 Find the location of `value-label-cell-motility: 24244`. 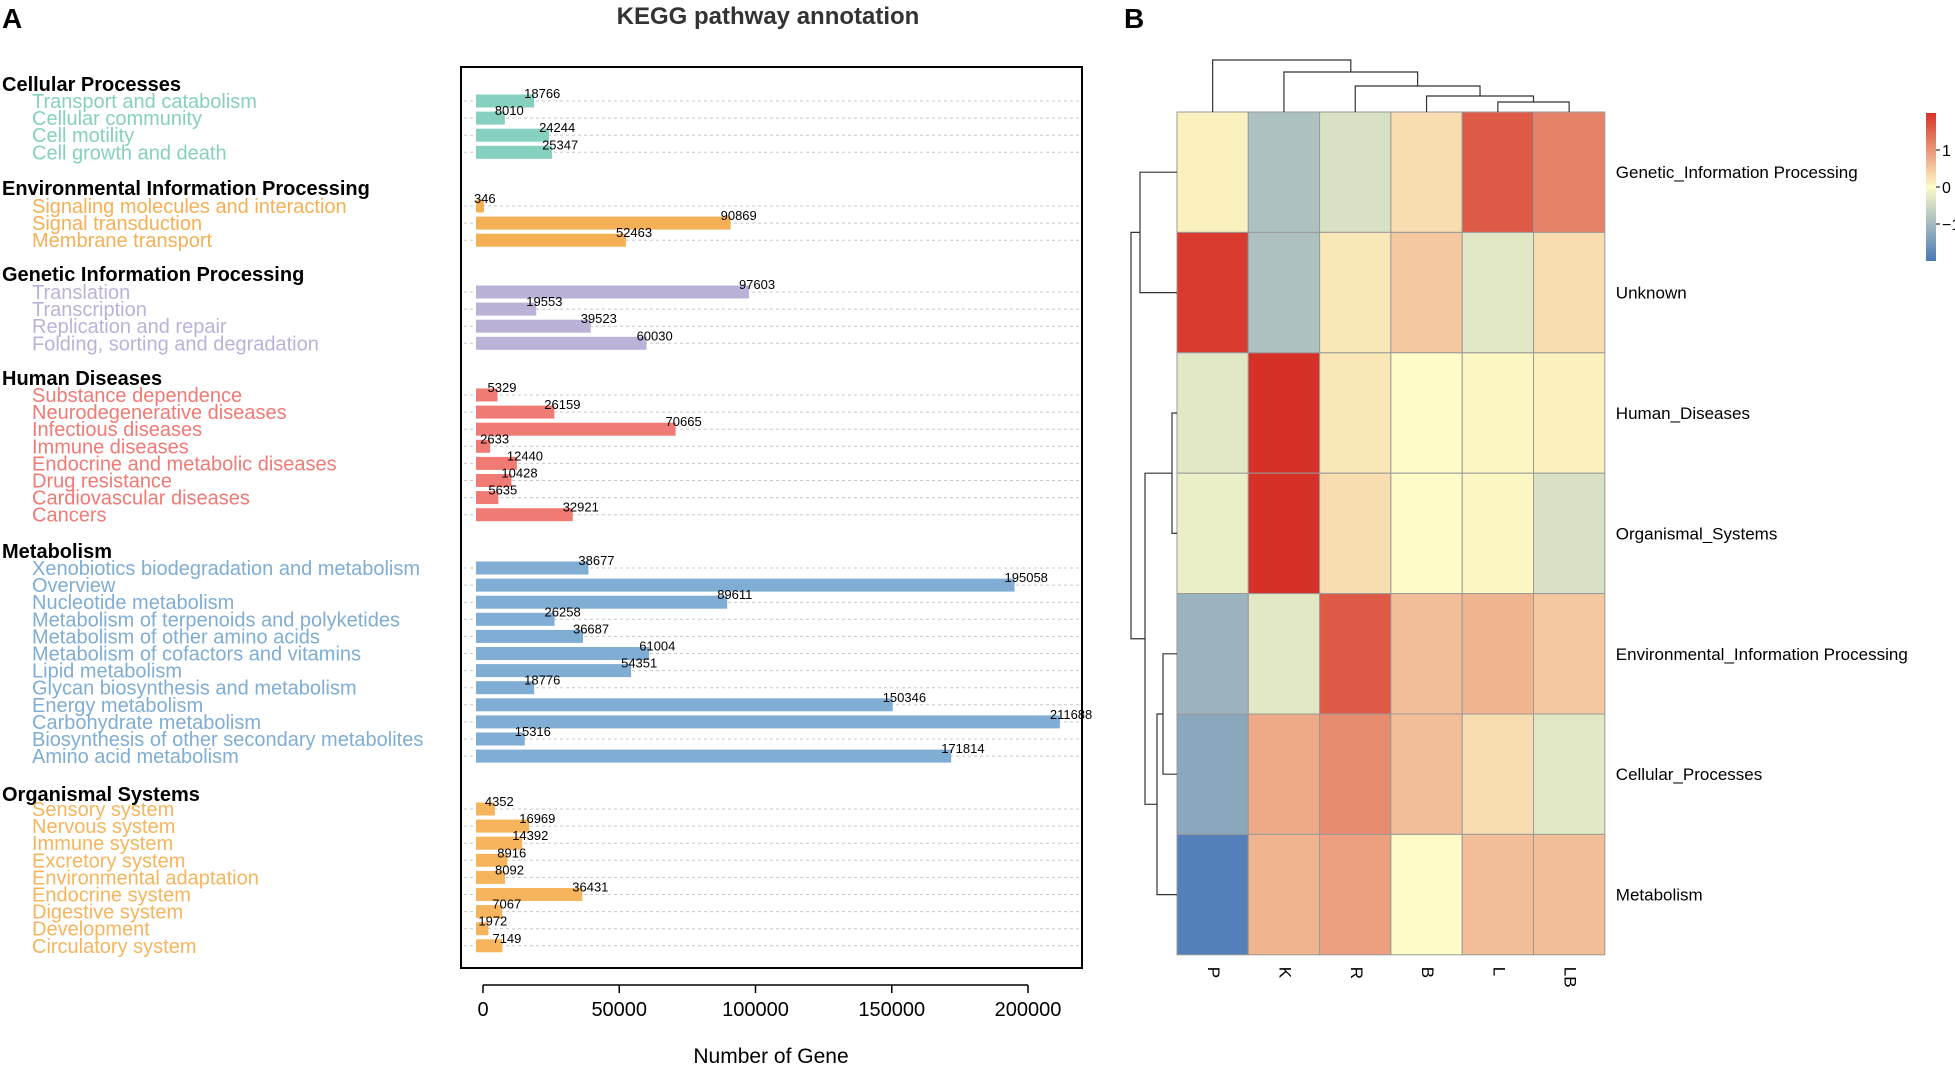

value-label-cell-motility: 24244 is located at coordinates (557, 127).